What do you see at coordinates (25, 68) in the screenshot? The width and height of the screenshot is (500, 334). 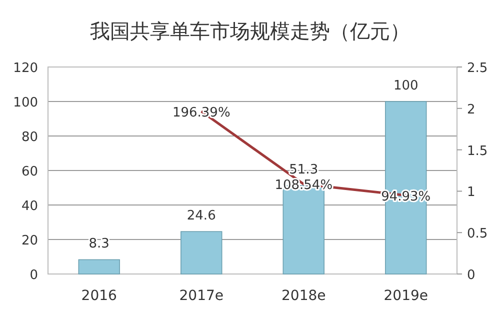 I see `y-tick-label: 120` at bounding box center [25, 68].